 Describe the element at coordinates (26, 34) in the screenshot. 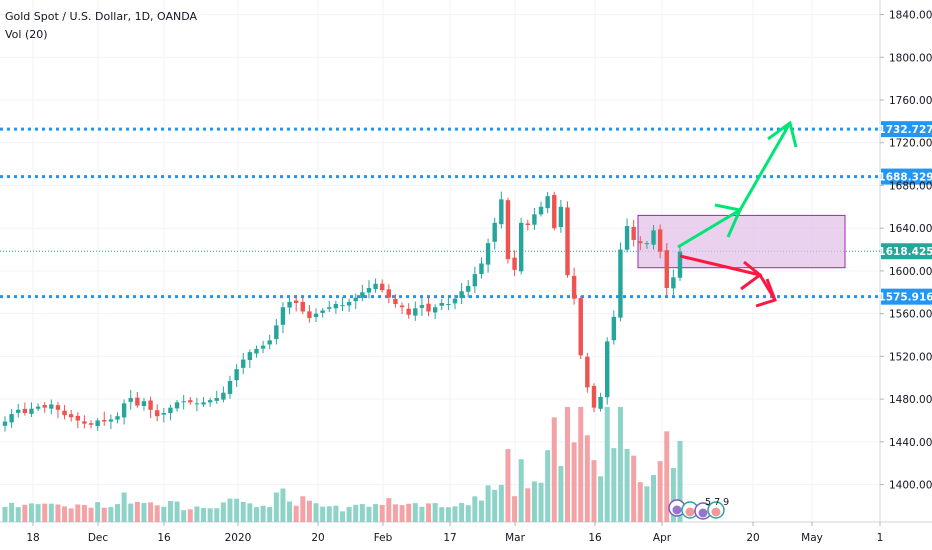

I see `volume-indicator-label: Vol (20)` at that location.